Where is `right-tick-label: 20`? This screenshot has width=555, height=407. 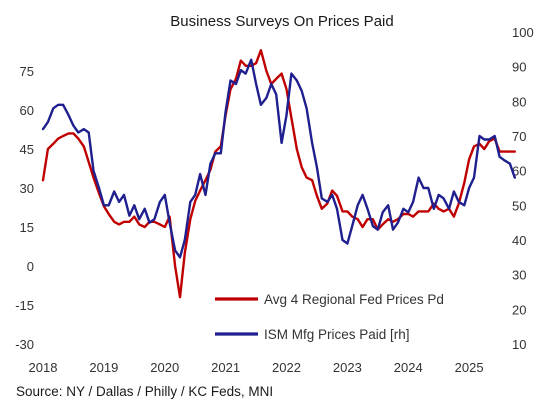 right-tick-label: 20 is located at coordinates (519, 309).